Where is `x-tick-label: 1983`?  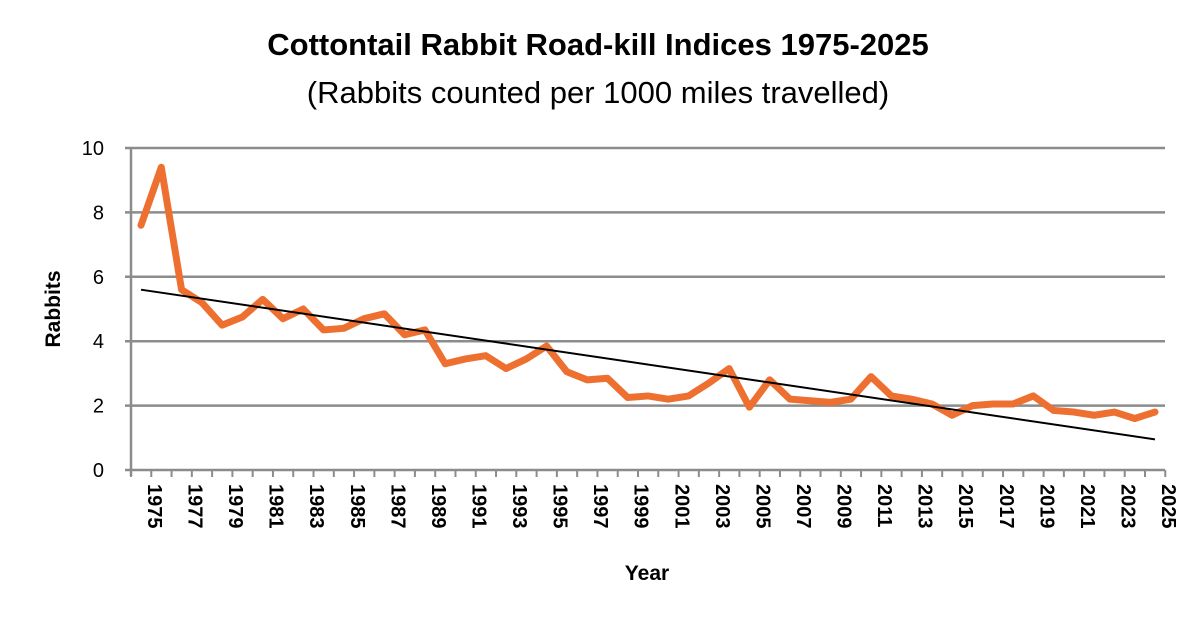 x-tick-label: 1983 is located at coordinates (316, 506).